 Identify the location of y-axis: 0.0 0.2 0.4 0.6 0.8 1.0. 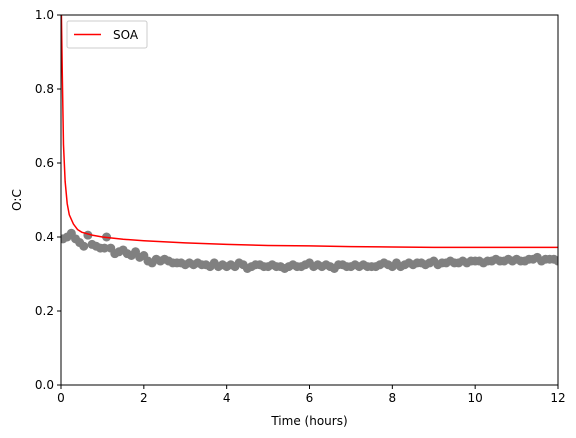
(48, 200).